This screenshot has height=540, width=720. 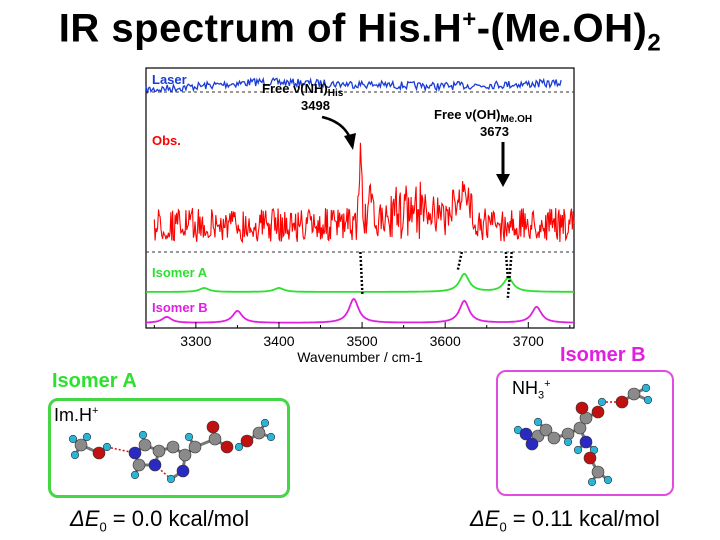 I want to click on isomer-a-energy-value: = 0.0 kcal/mol, so click(x=178, y=518).